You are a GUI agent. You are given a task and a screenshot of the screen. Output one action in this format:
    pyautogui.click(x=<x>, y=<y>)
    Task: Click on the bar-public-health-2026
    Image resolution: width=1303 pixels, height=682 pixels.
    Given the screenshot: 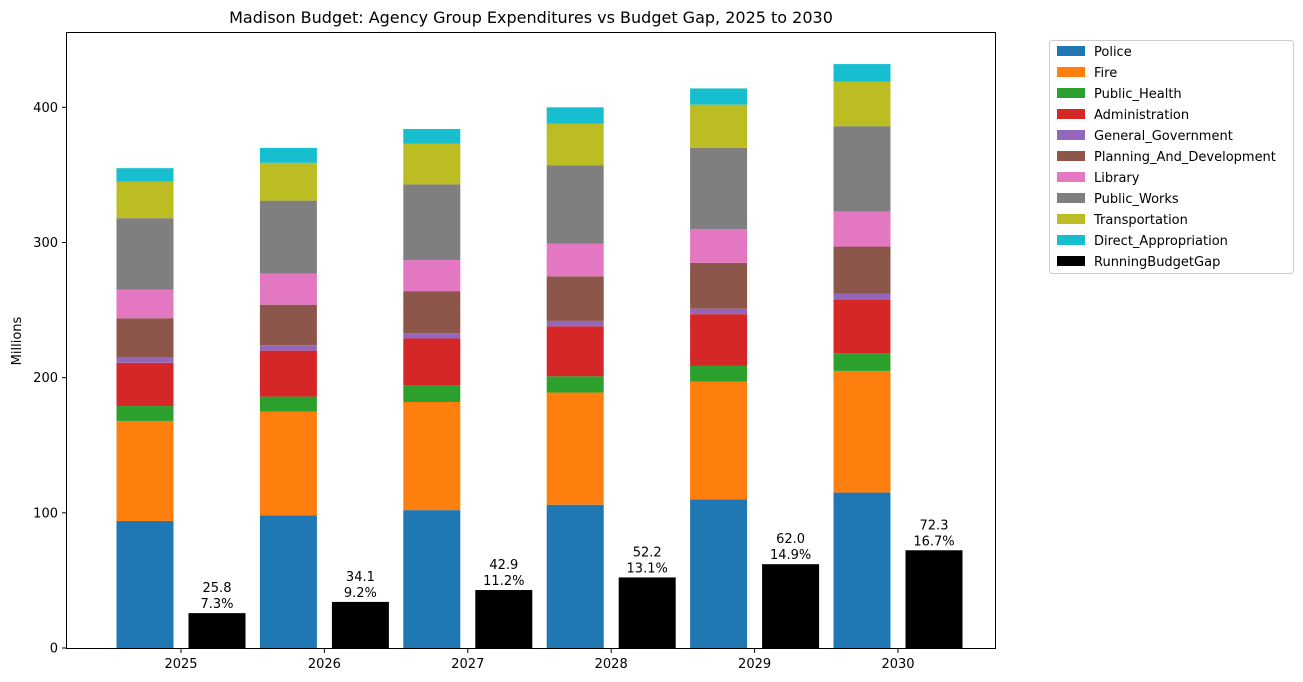 What is the action you would take?
    pyautogui.click(x=288, y=404)
    